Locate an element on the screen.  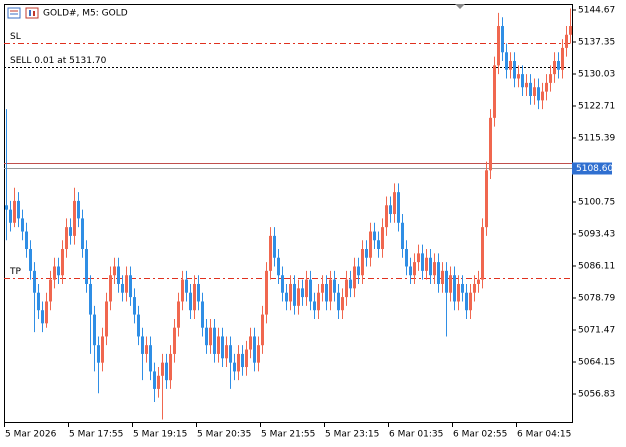
y-tick-label: 5100.75 is located at coordinates (596, 203).